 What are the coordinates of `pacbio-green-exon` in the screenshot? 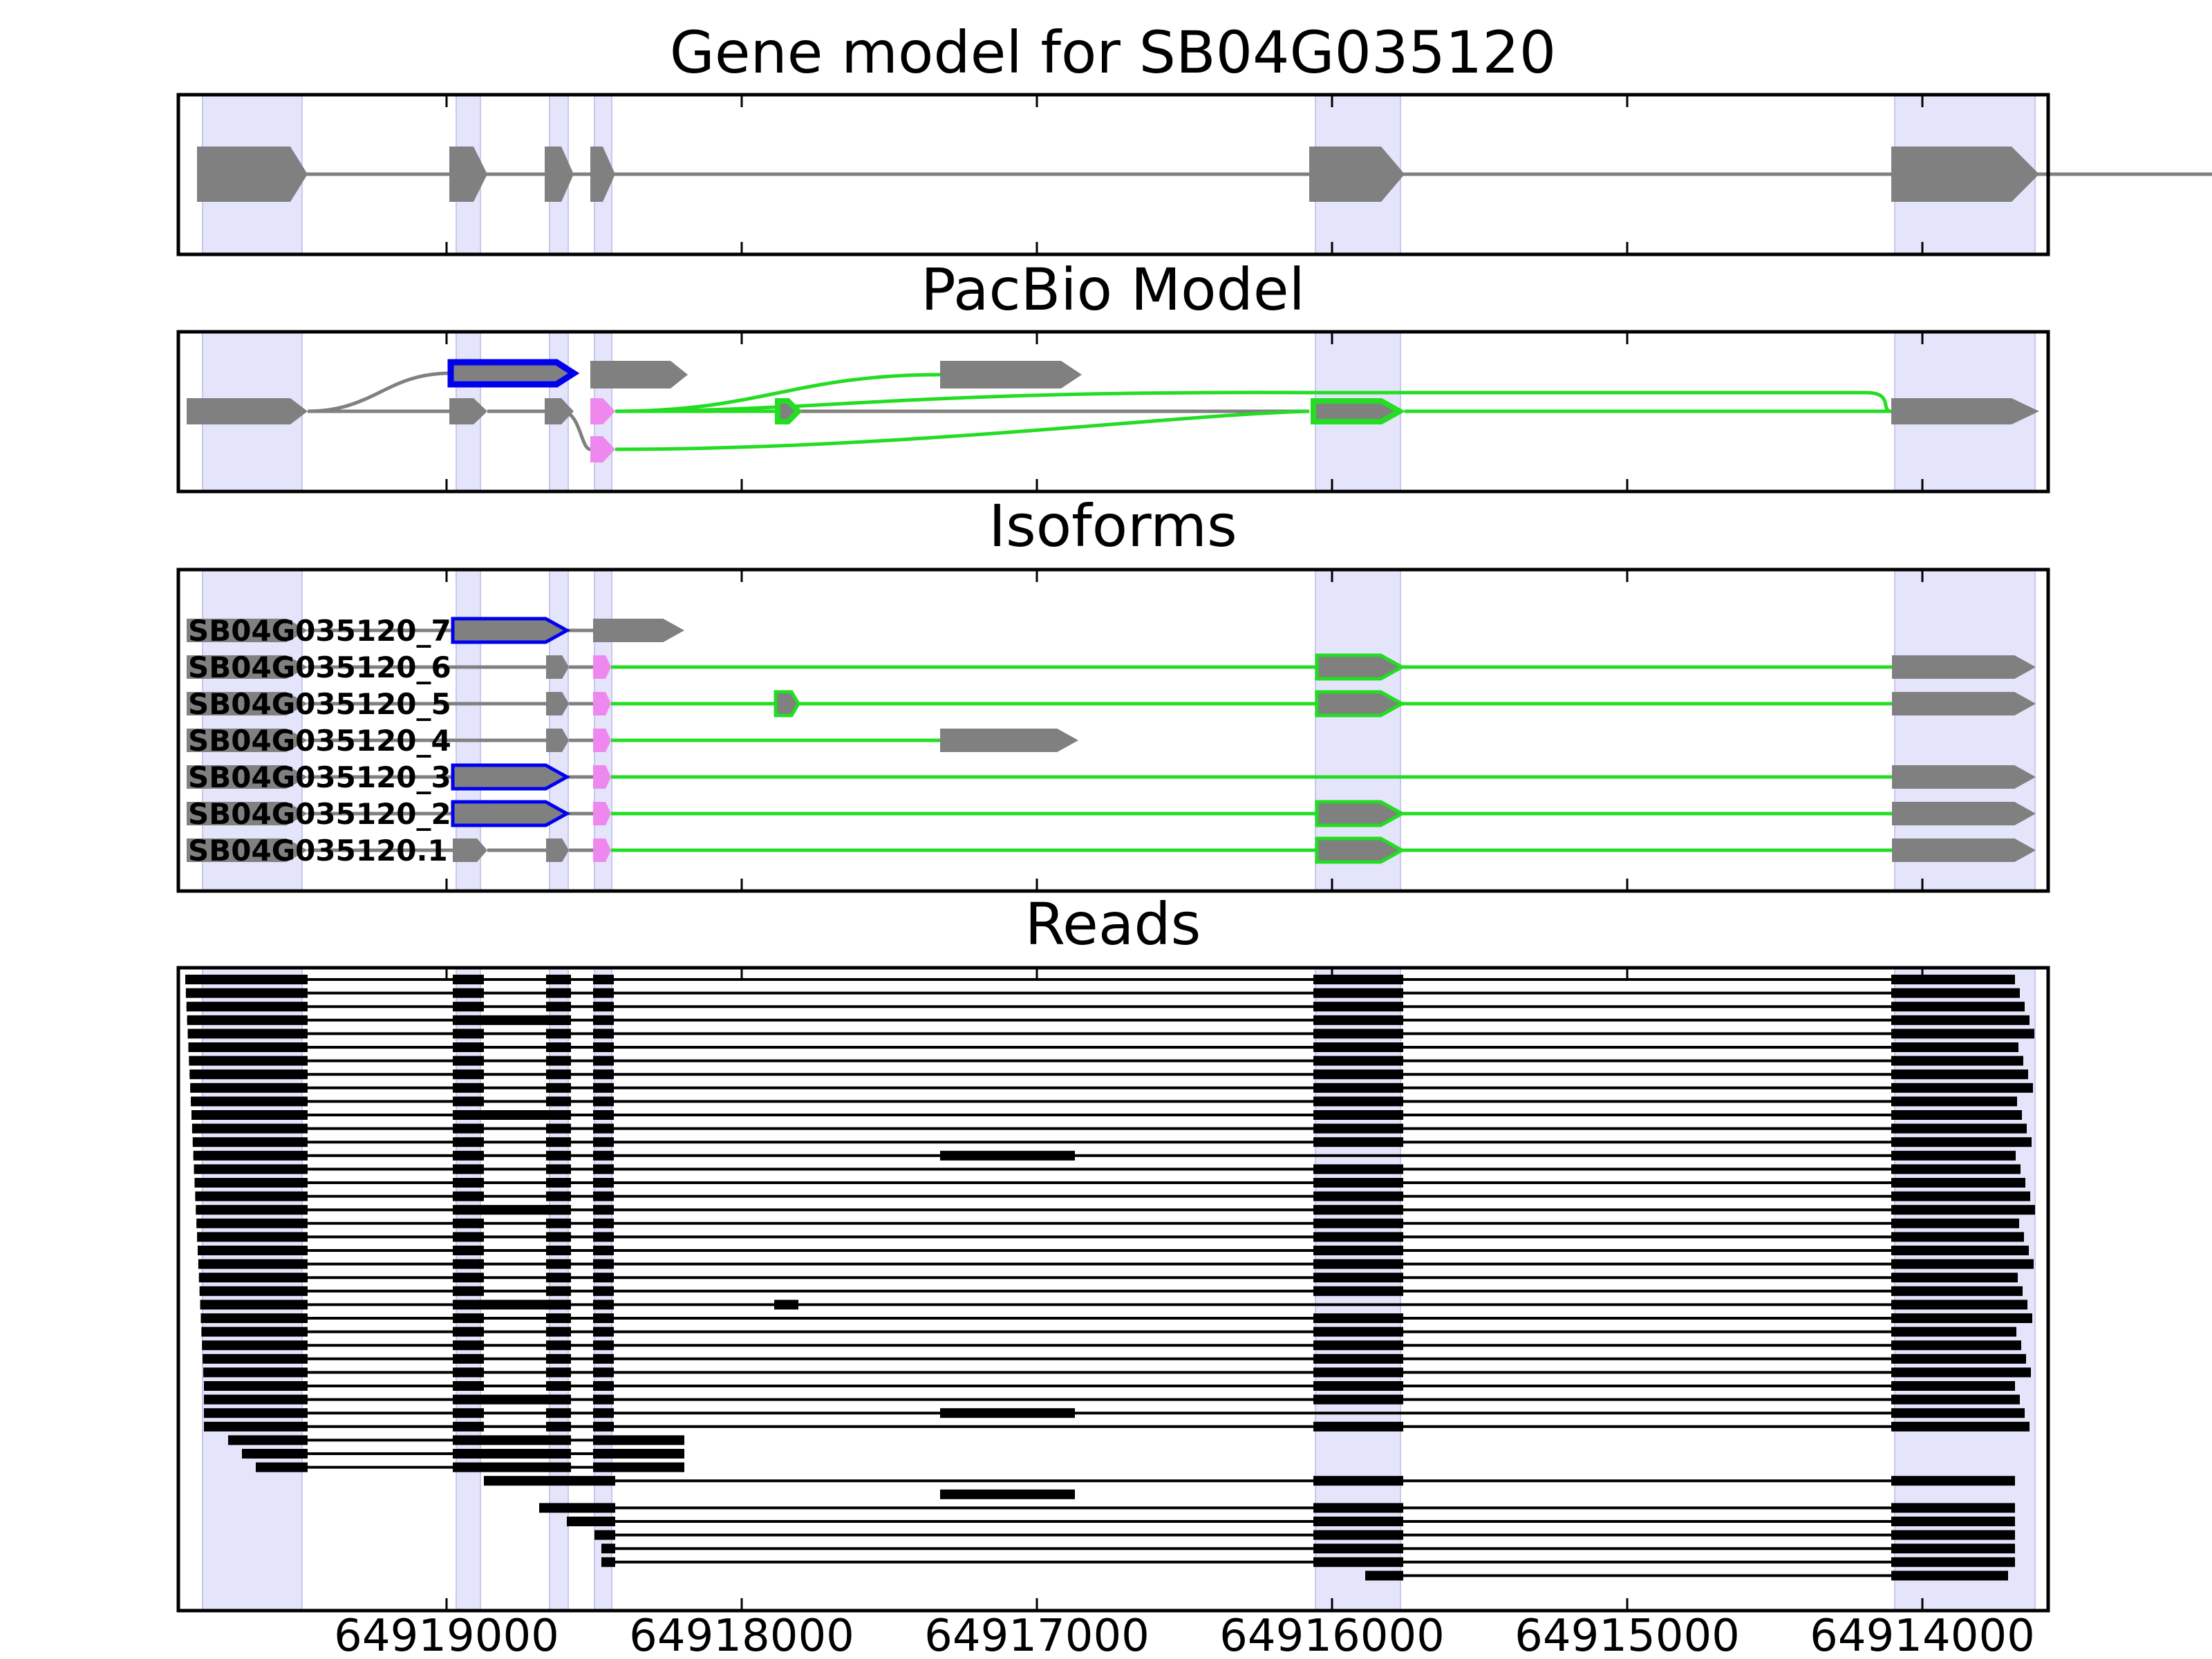 It's located at (1358, 411).